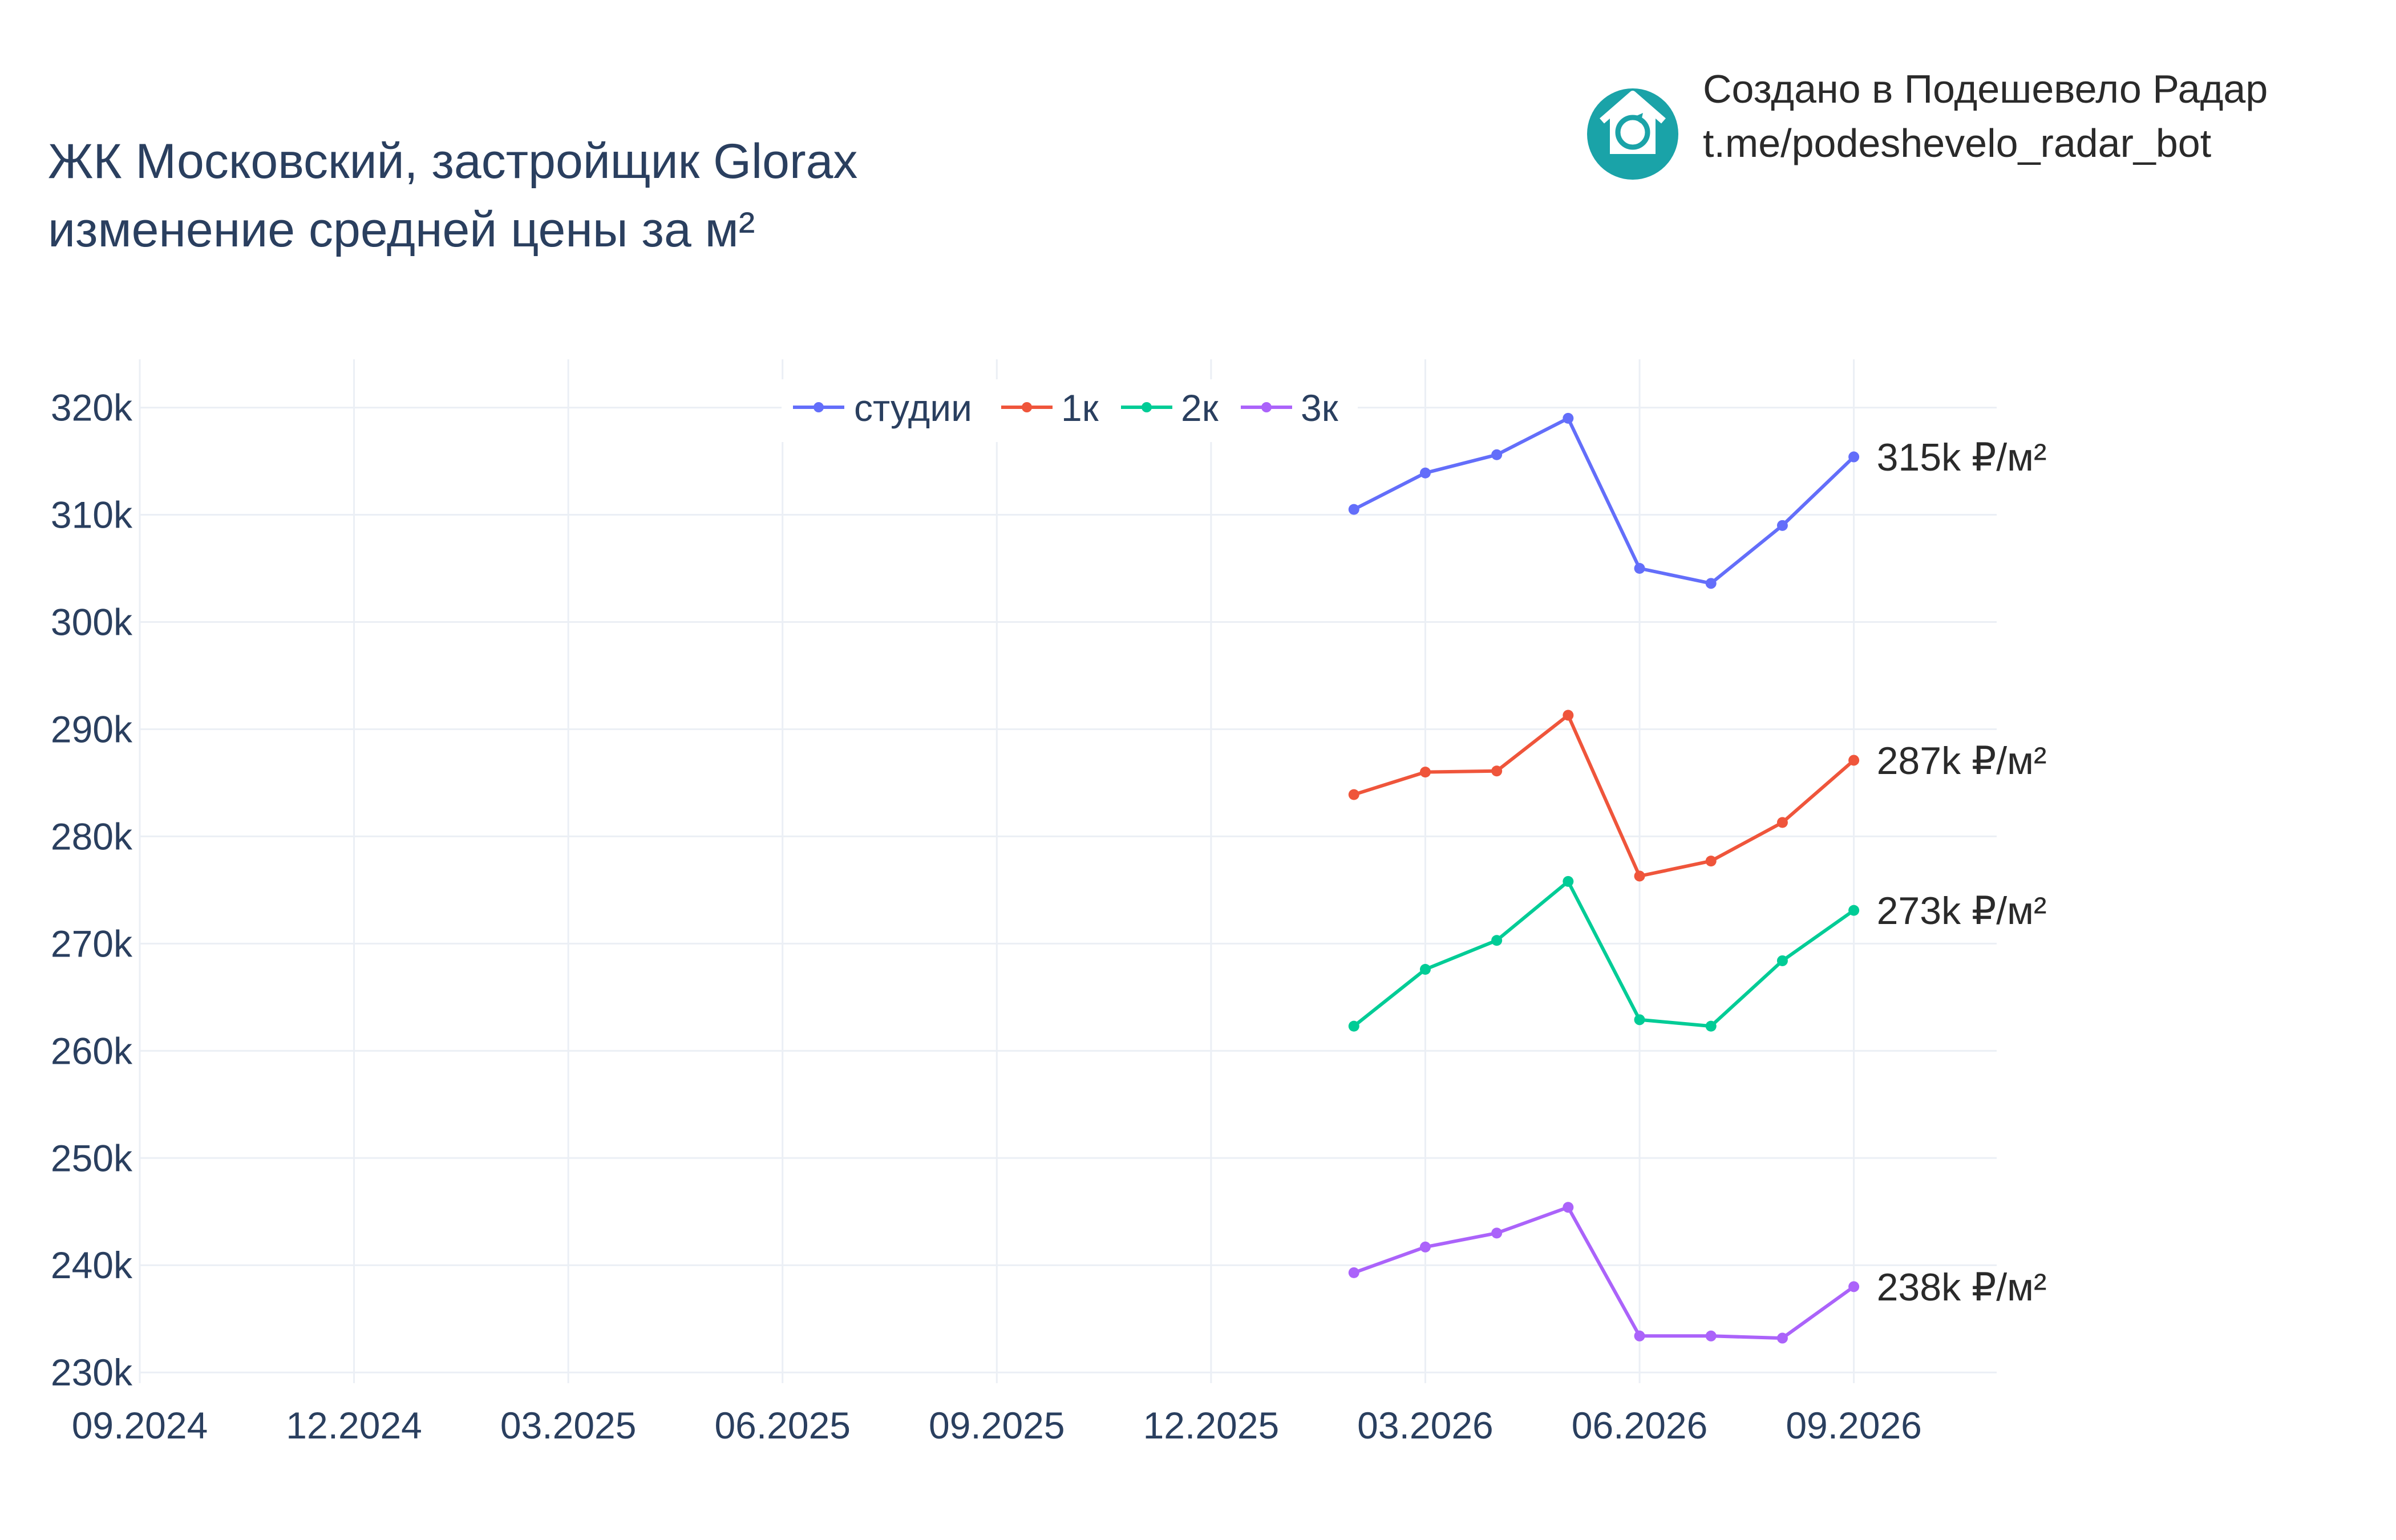  I want to click on end-value-label: 315k ₽/м², so click(1962, 457).